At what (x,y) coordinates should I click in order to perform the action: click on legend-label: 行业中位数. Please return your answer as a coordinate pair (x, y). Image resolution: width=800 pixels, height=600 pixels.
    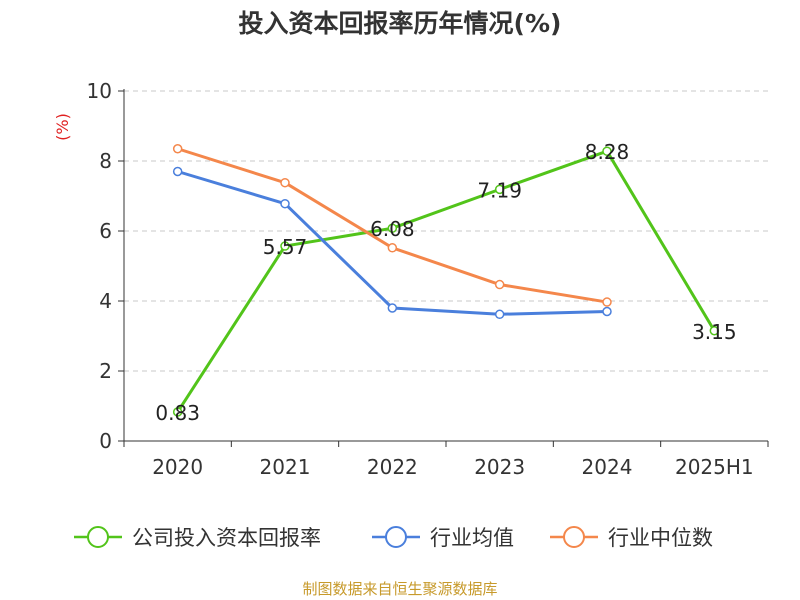
    Looking at the image, I should click on (660, 538).